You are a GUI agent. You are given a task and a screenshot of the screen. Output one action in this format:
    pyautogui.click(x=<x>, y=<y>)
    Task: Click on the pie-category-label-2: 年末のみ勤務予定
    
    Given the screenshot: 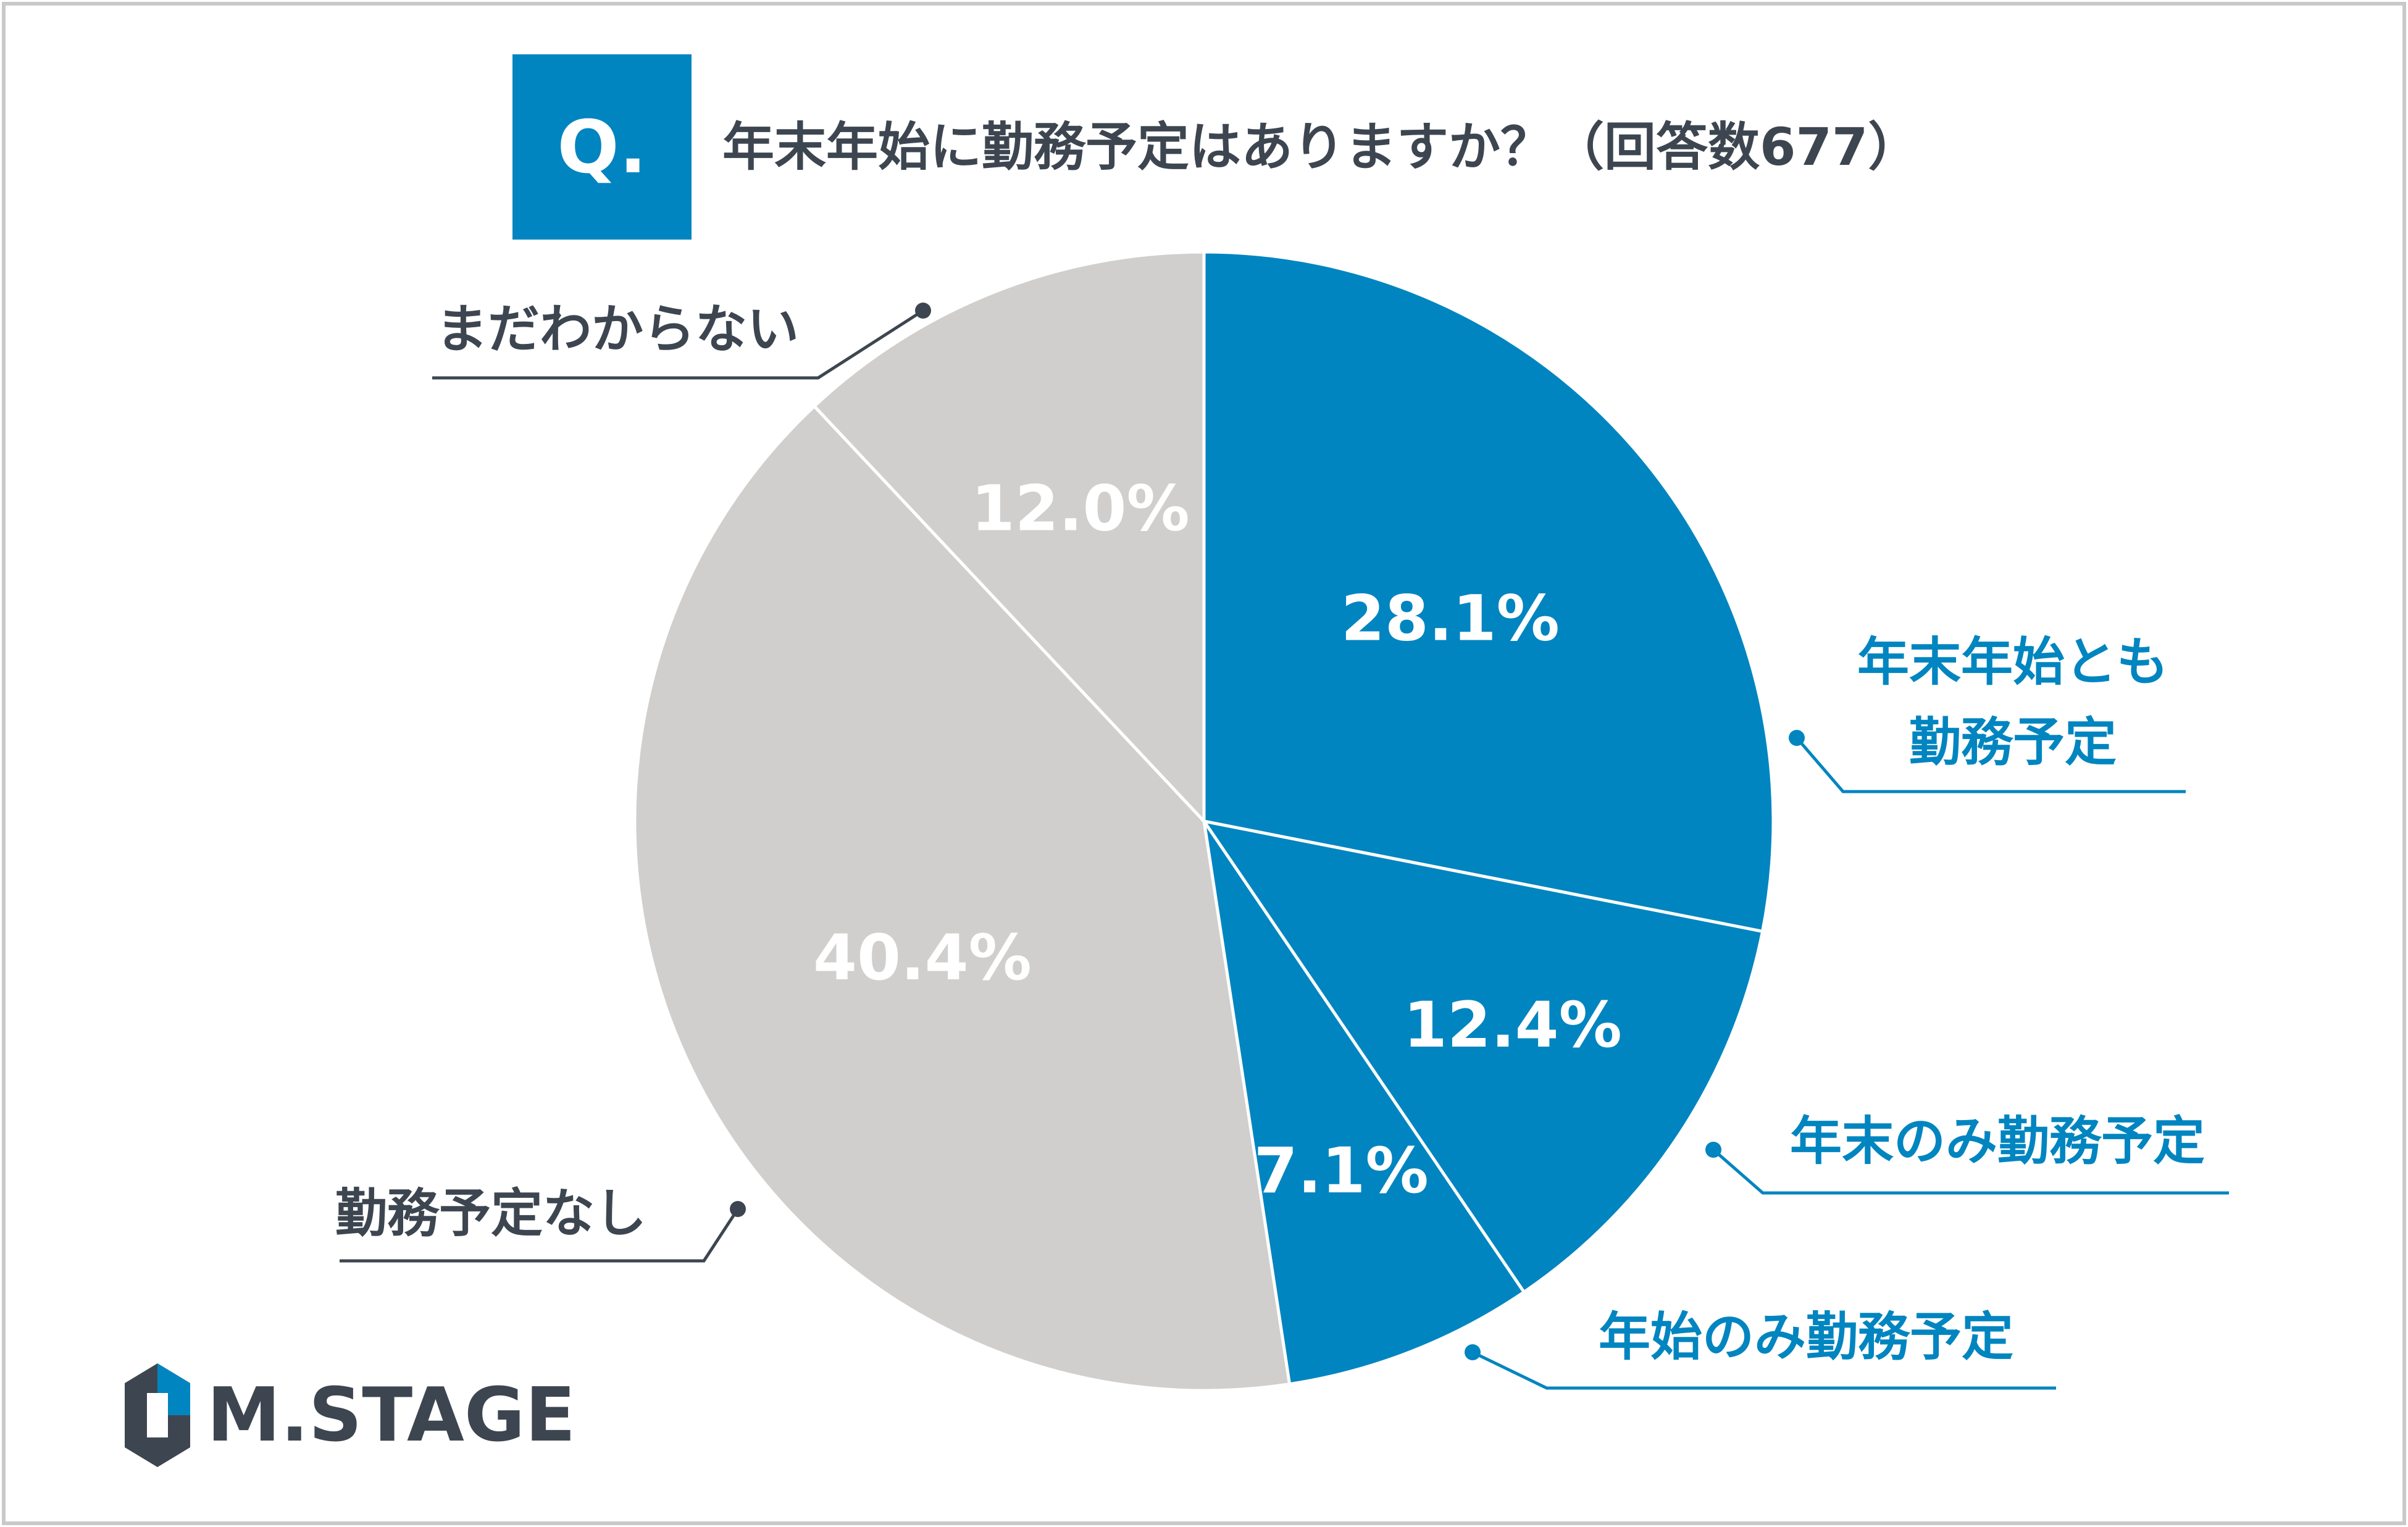 What is the action you would take?
    pyautogui.click(x=1997, y=1141)
    